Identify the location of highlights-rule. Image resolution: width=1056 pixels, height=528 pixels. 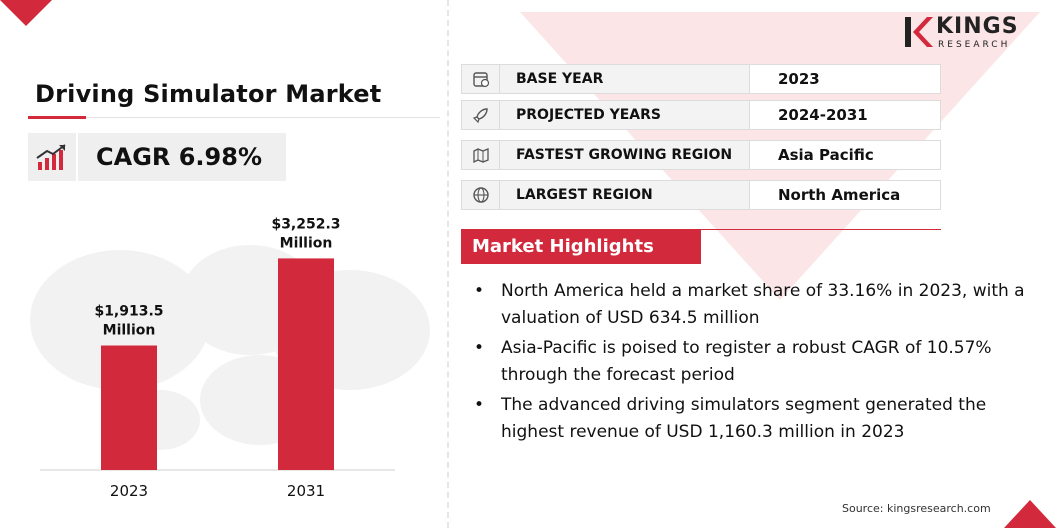
(701, 229).